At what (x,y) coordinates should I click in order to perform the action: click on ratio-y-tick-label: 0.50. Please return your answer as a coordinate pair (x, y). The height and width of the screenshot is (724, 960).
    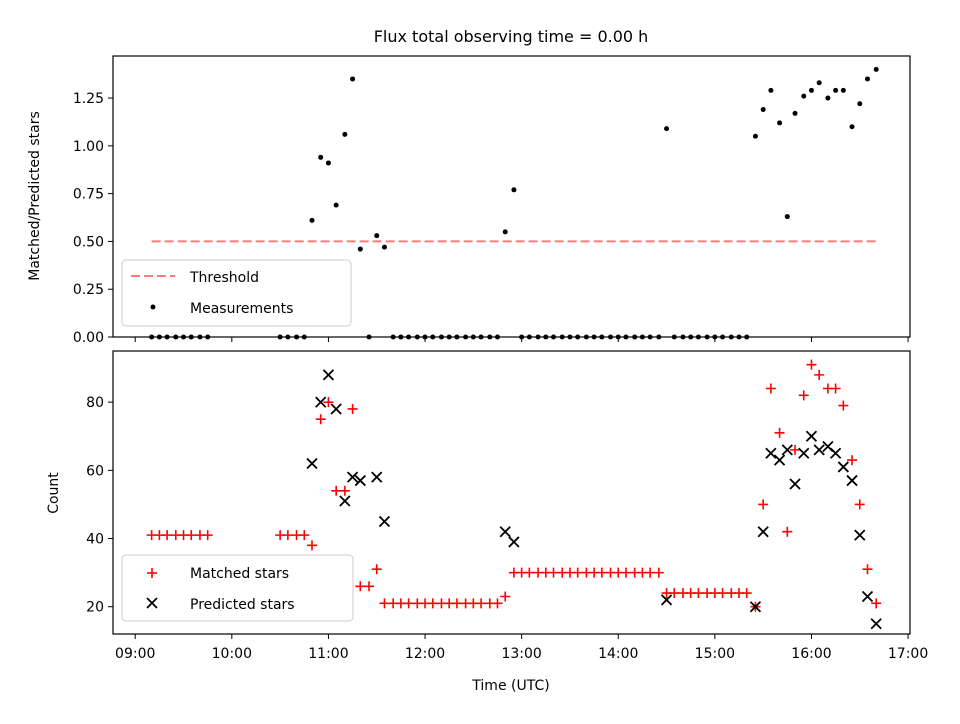
    Looking at the image, I should click on (88, 242).